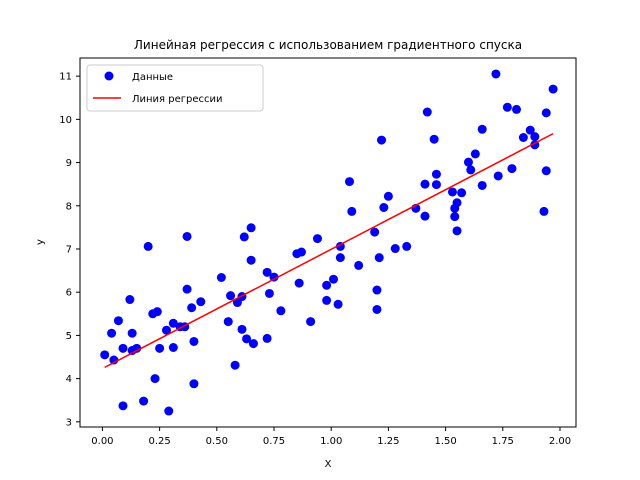 The width and height of the screenshot is (640, 480). I want to click on y-tick-label: 5, so click(69, 336).